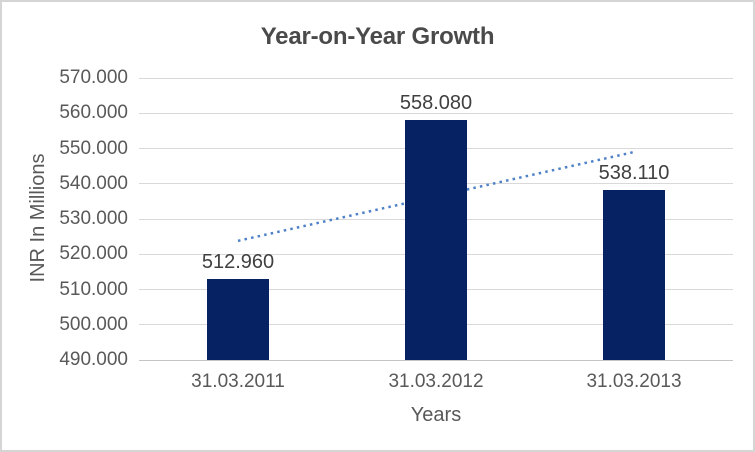 Image resolution: width=755 pixels, height=452 pixels. I want to click on y-tick-label: 520.000, so click(93, 254).